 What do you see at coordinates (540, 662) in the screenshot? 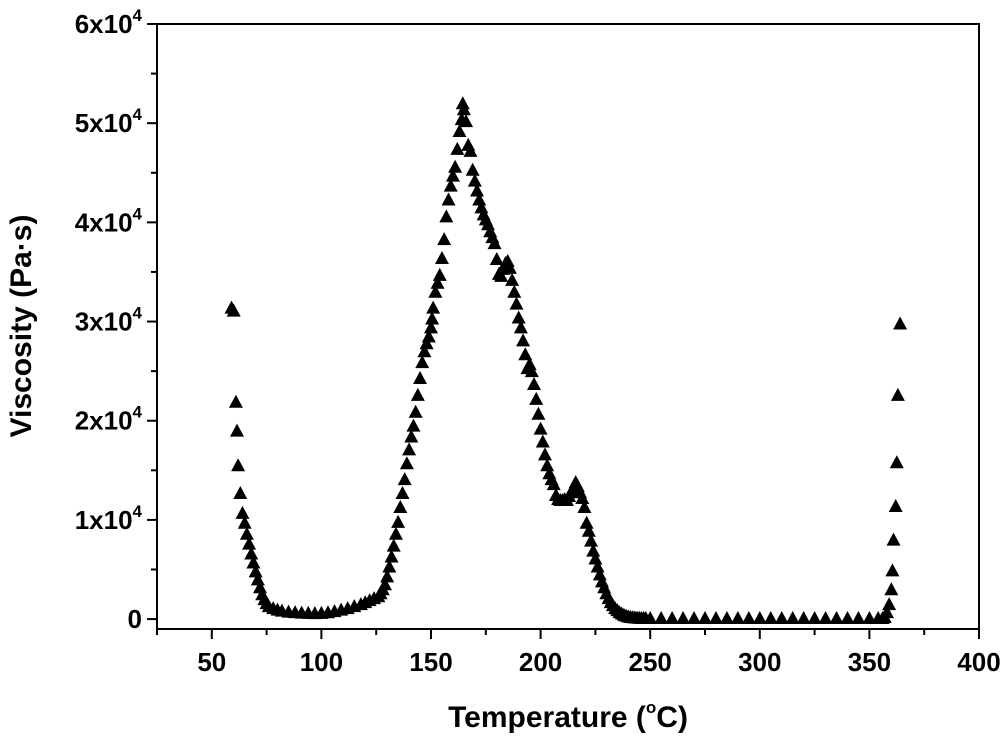
I see `x-tick-label: 200` at bounding box center [540, 662].